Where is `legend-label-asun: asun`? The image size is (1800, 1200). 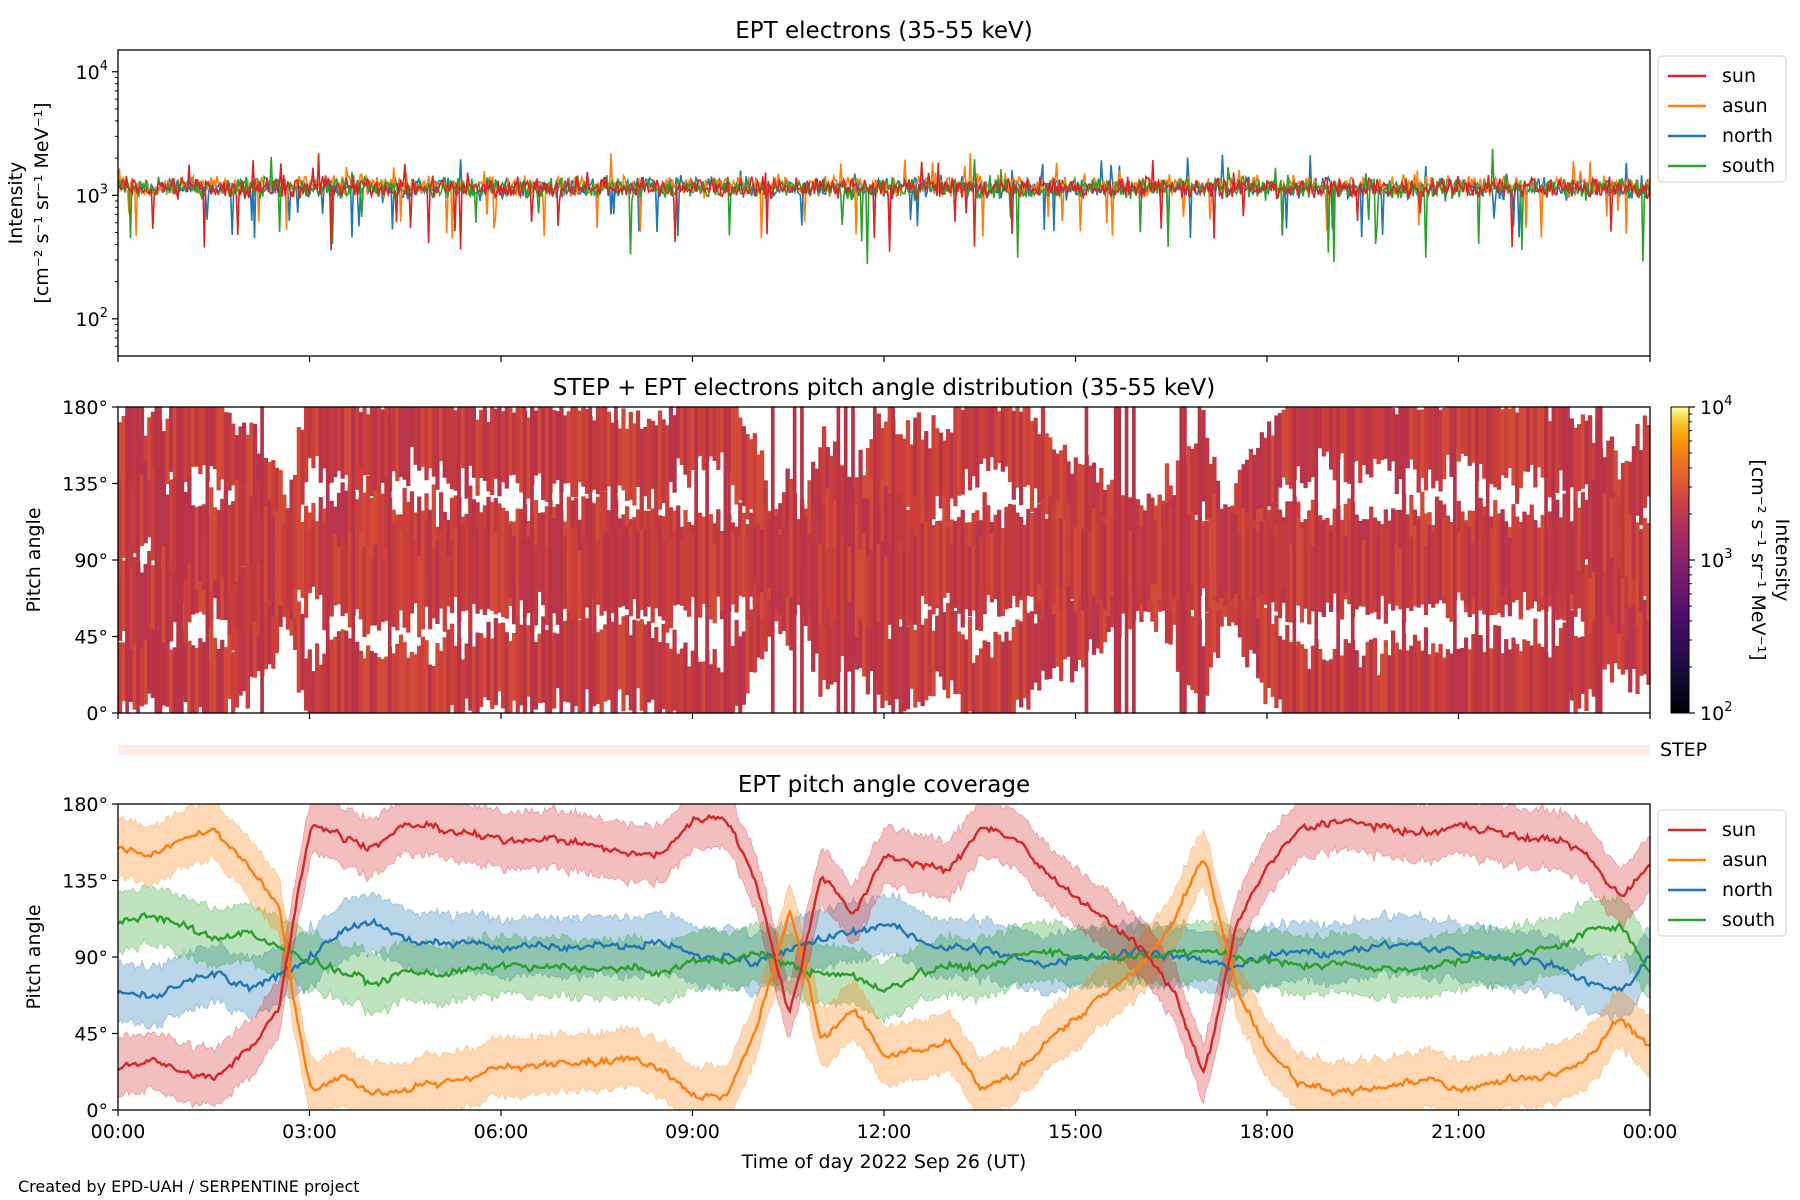
legend-label-asun: asun is located at coordinates (1745, 106).